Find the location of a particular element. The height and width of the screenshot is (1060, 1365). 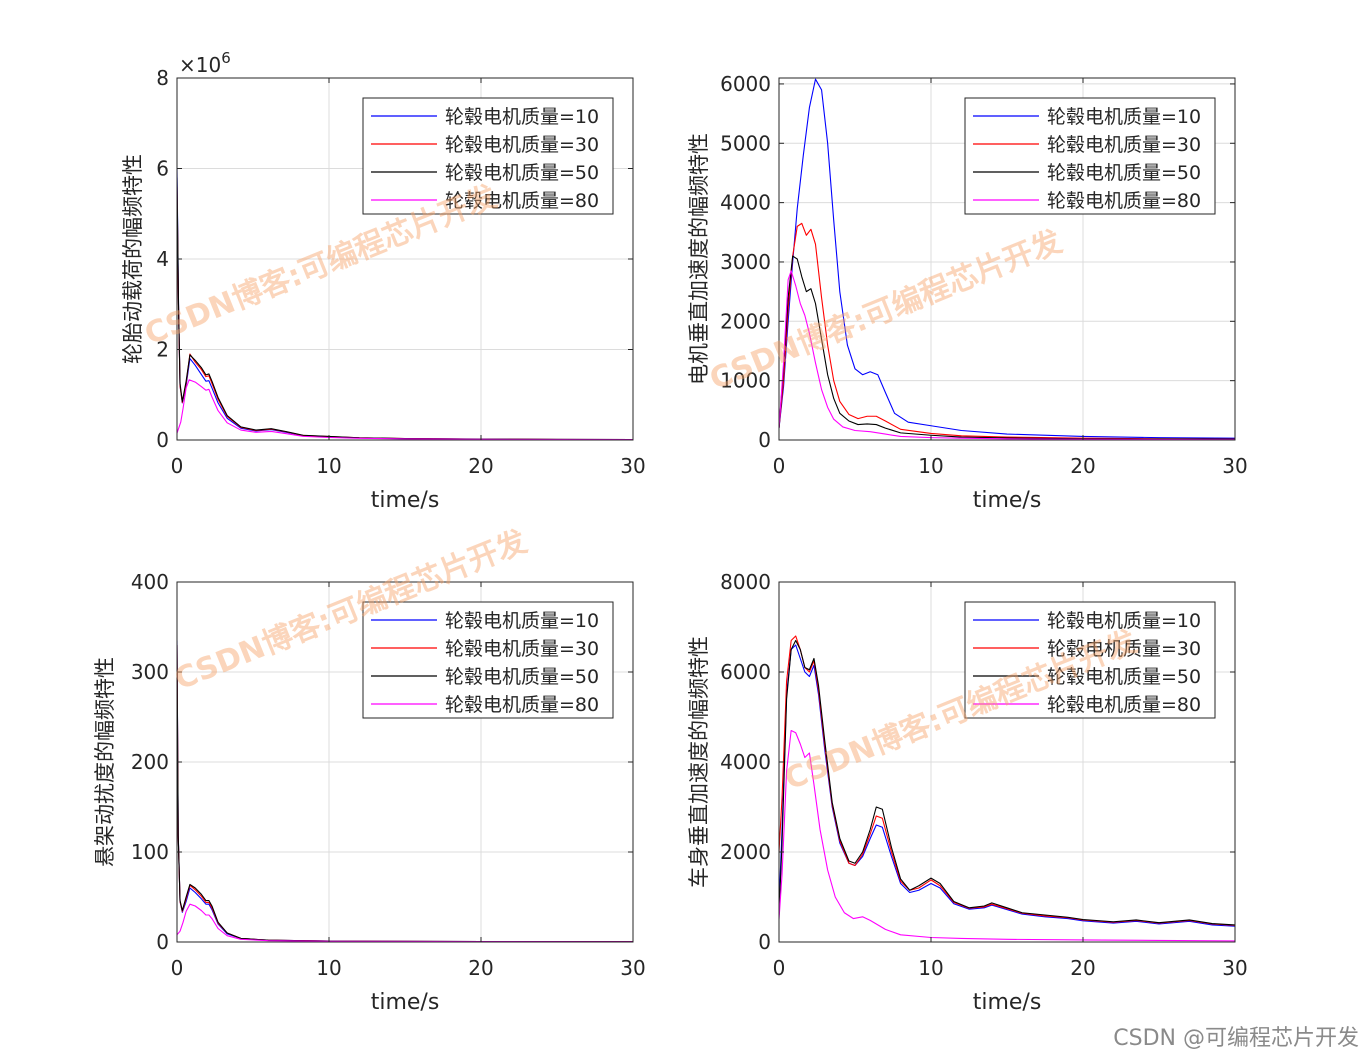

y-tick-label: 200 is located at coordinates (150, 762).